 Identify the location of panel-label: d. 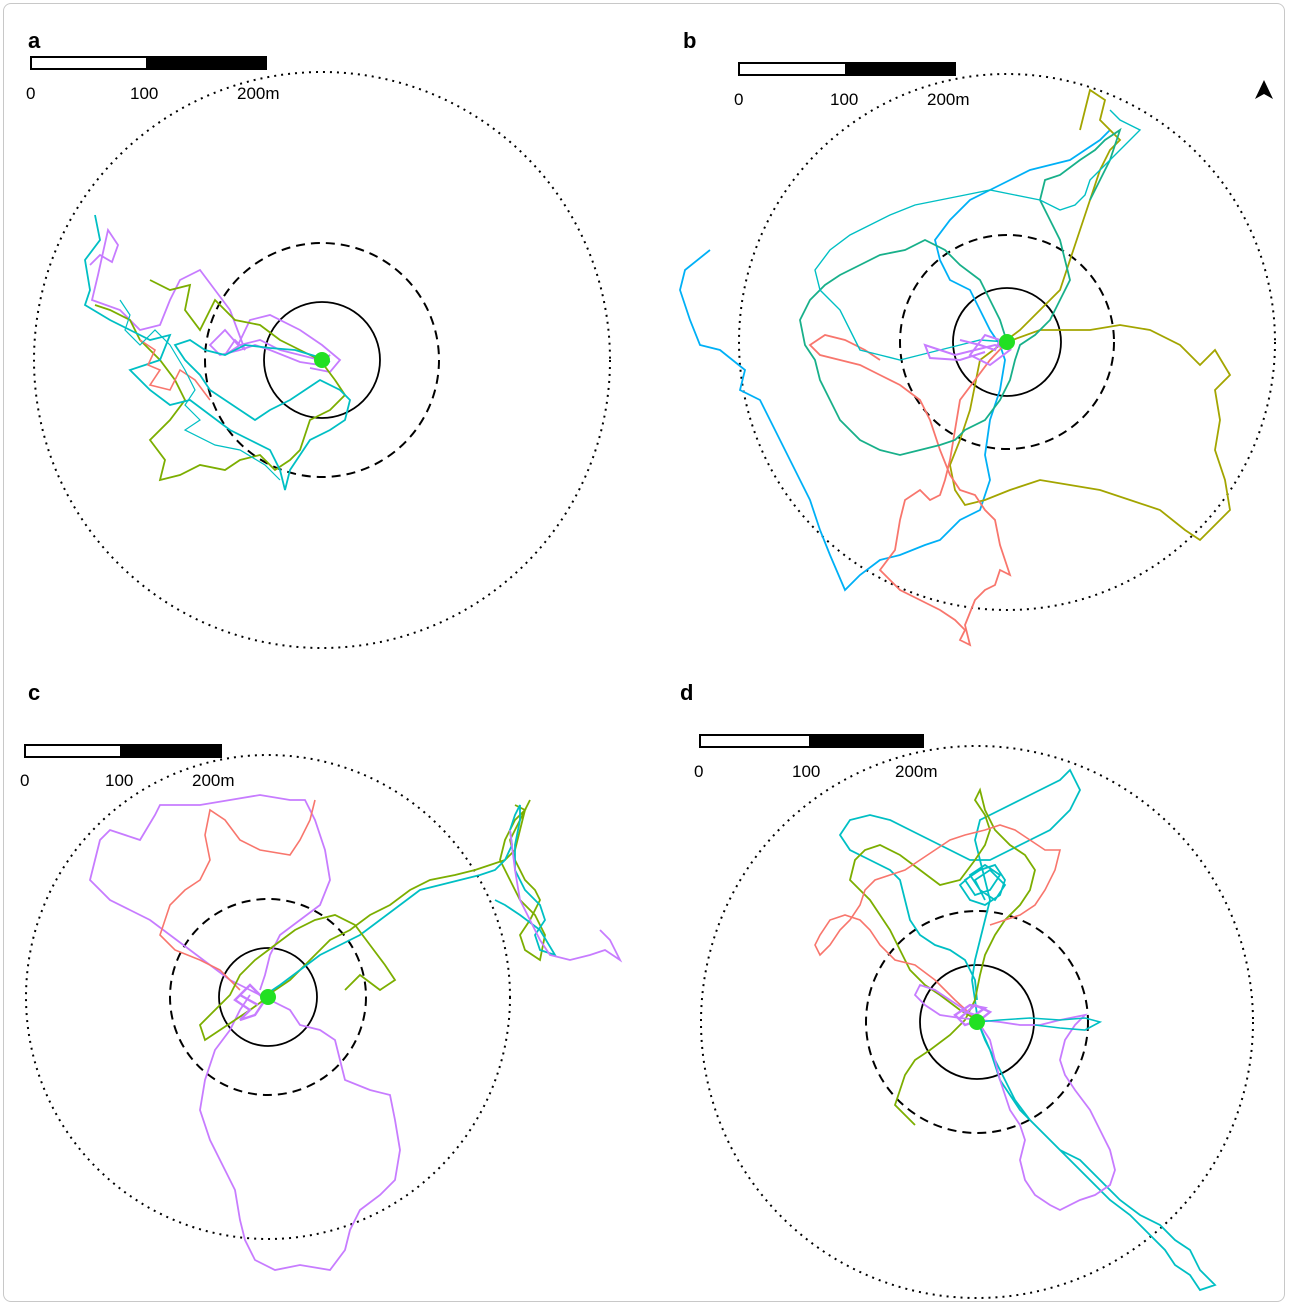
(686, 692).